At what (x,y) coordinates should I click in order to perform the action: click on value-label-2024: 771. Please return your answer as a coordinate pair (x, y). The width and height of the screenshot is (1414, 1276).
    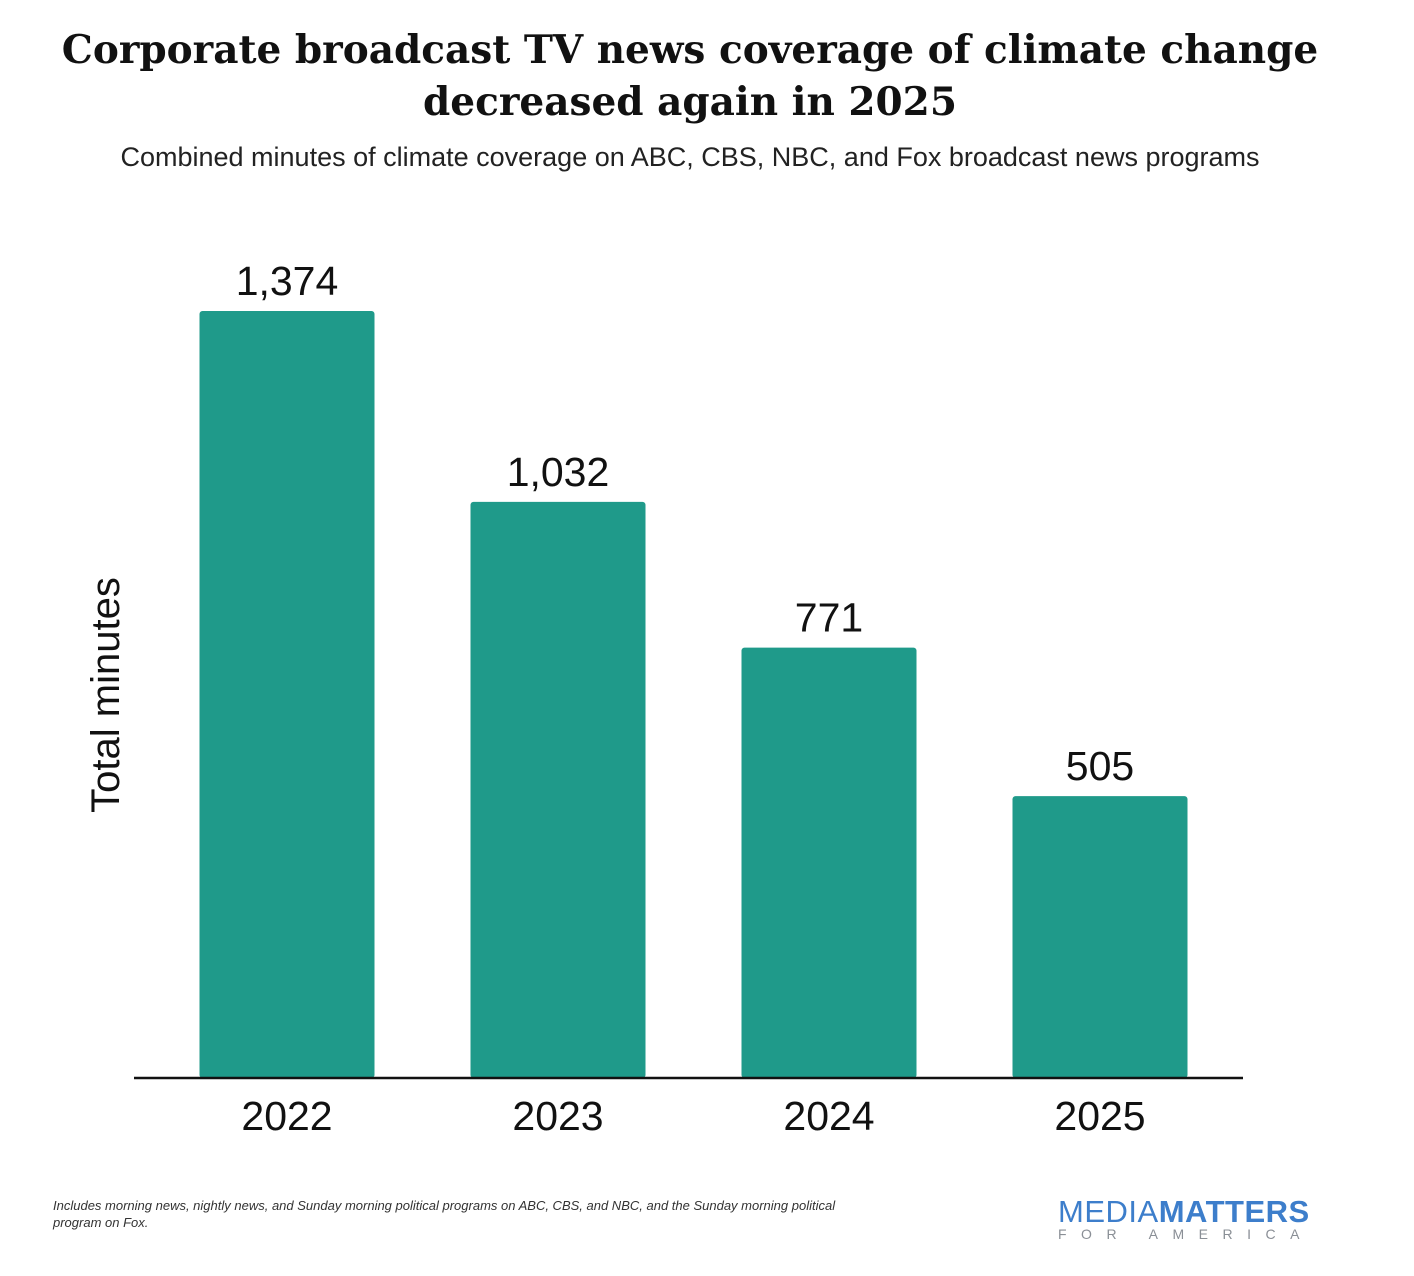
    Looking at the image, I should click on (829, 618).